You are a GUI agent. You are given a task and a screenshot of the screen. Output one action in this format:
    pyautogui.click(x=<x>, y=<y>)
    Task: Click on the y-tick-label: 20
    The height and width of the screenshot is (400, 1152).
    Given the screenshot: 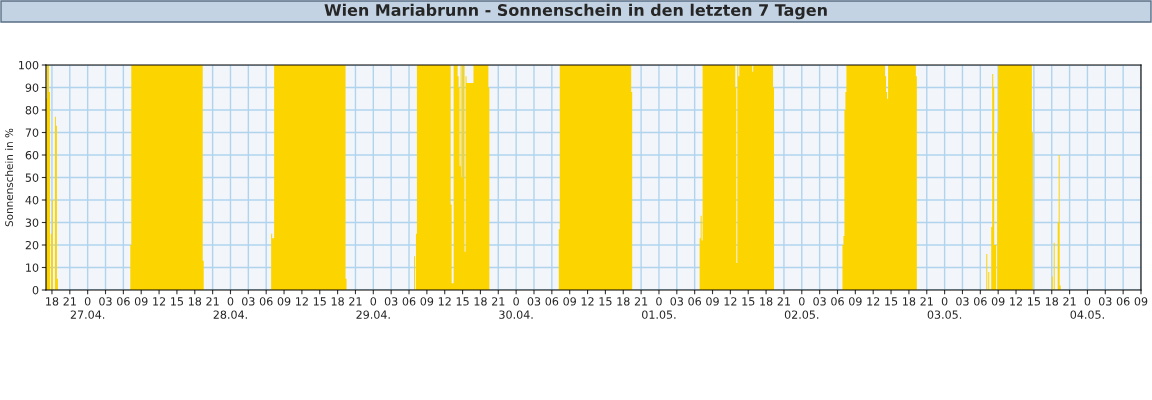 What is the action you would take?
    pyautogui.click(x=32, y=245)
    